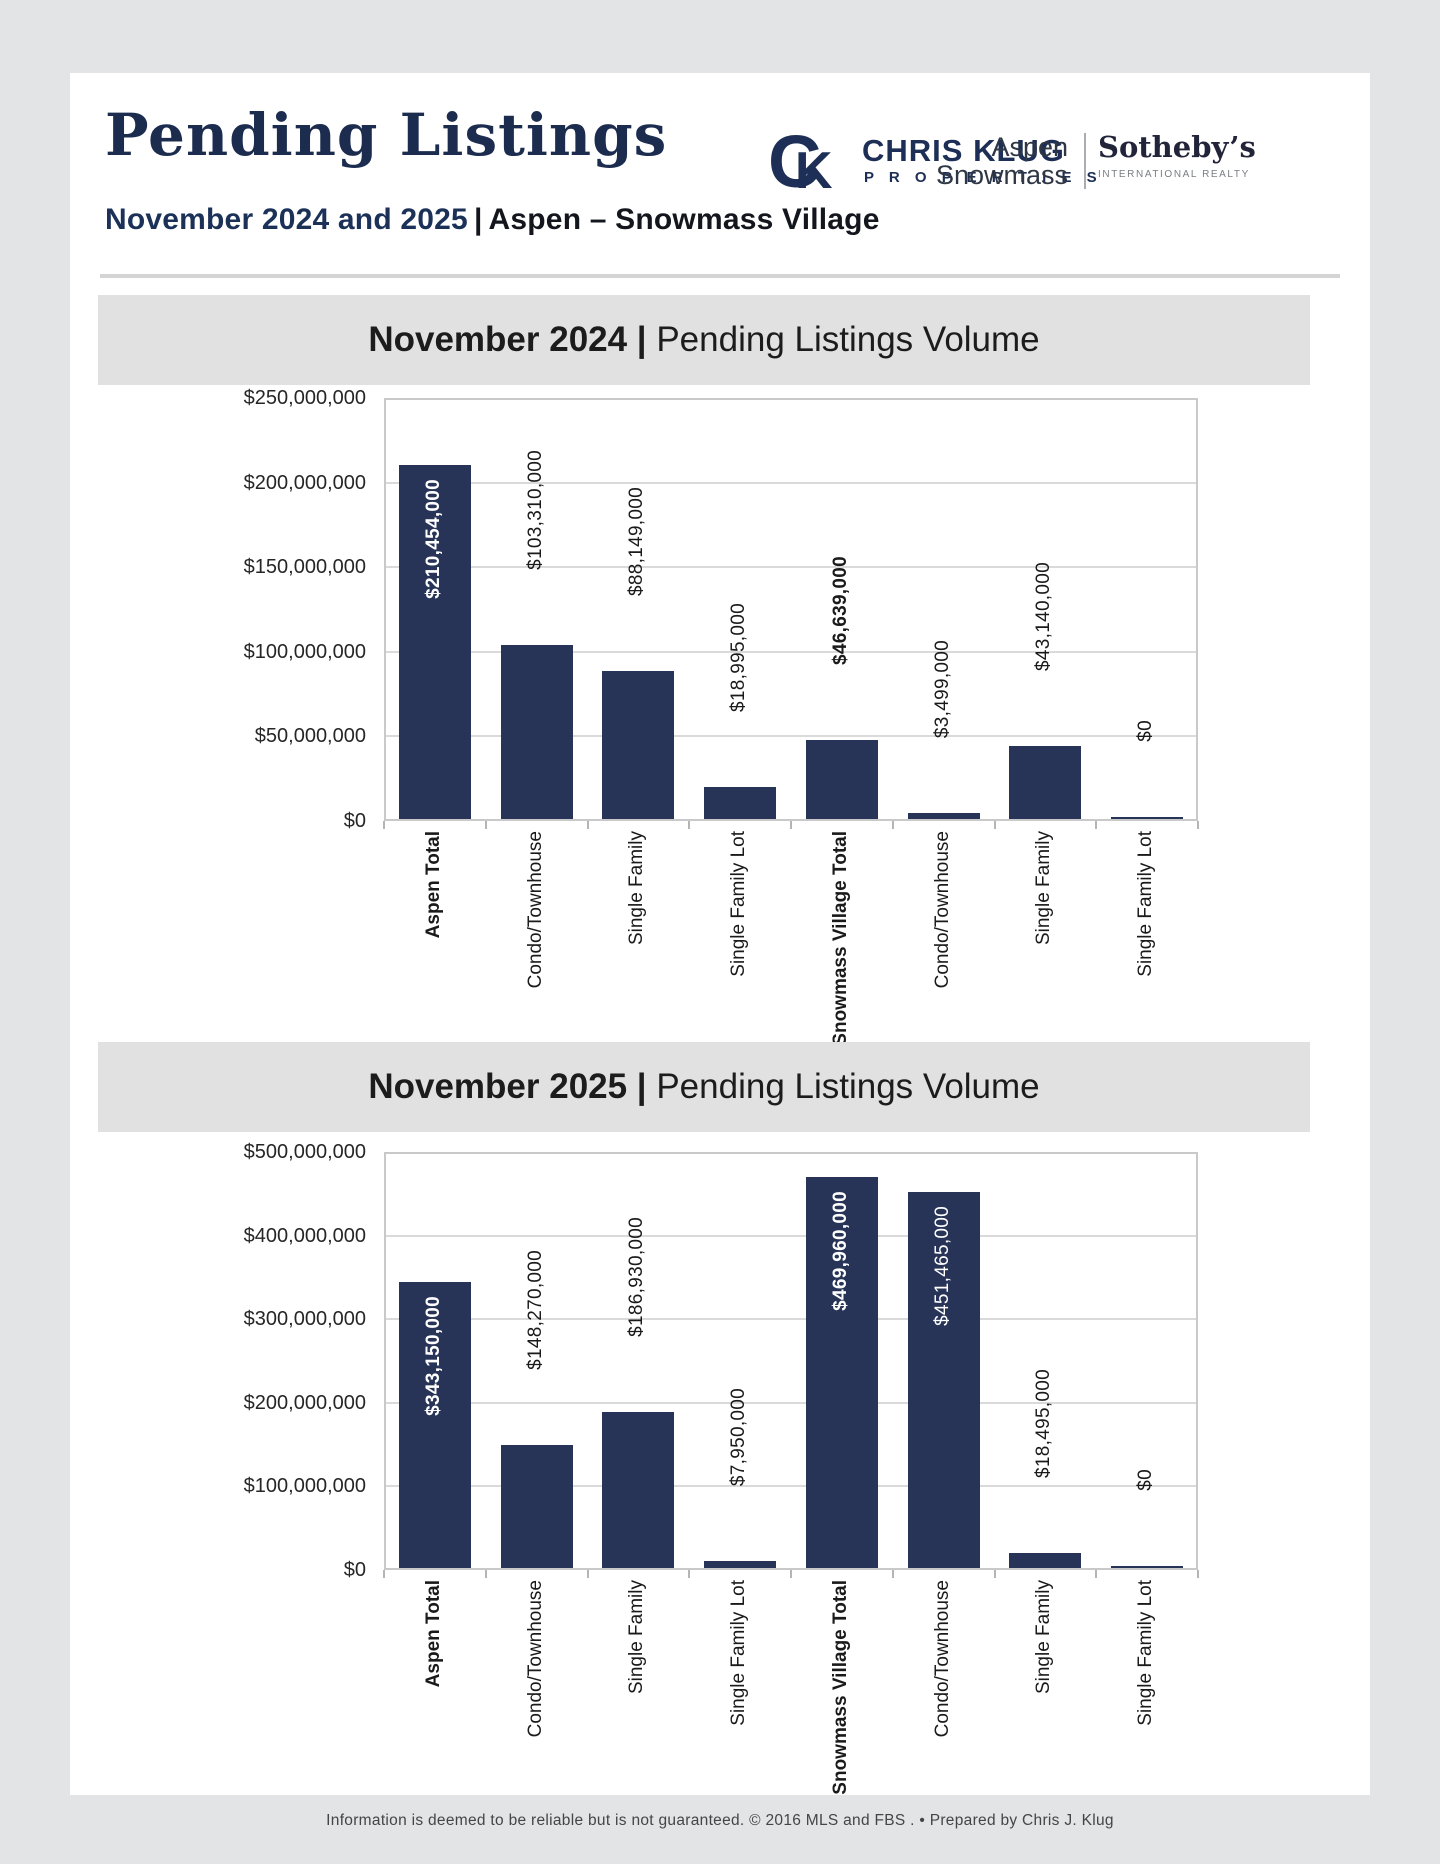  I want to click on aspen-snowmass-logo: Aspen Snowmass, so click(984, 161).